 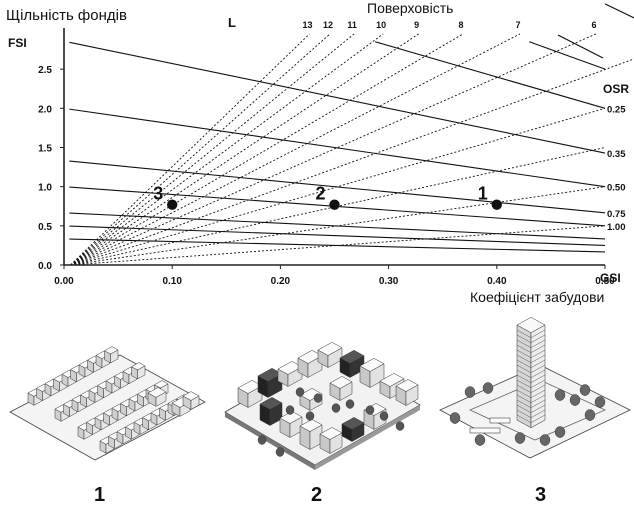 I want to click on layer-line-label: 9, so click(x=416, y=25).